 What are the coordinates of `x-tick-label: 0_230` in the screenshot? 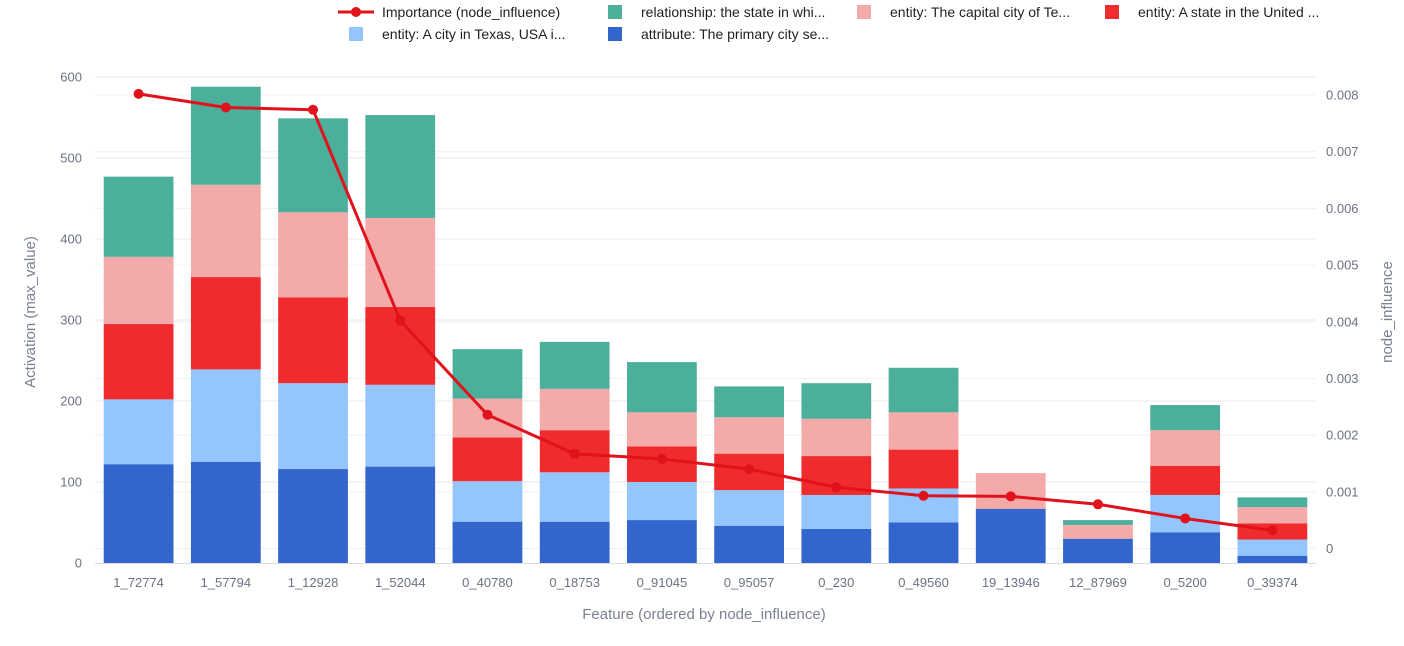 It's located at (836, 582).